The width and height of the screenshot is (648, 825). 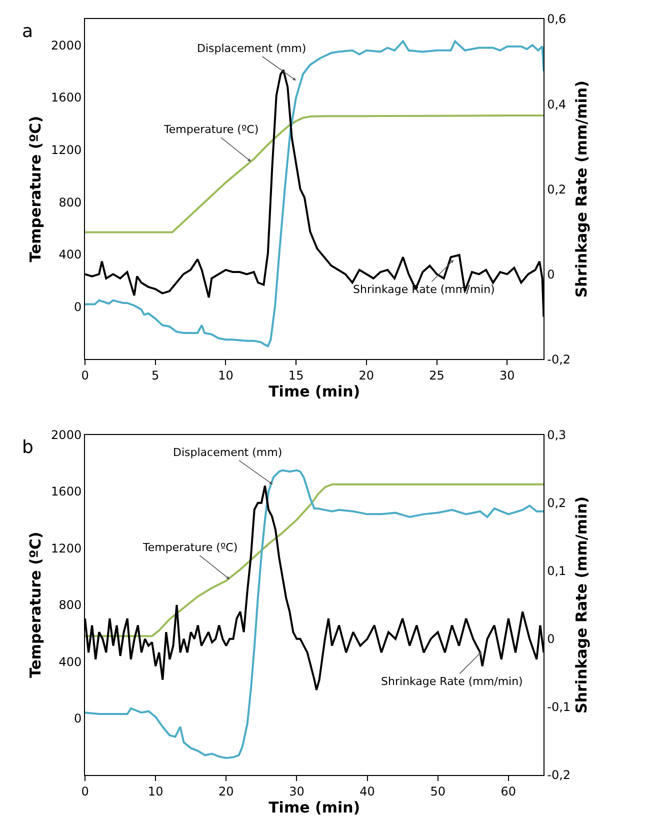 I want to click on x-tick-label: 5, so click(x=156, y=375).